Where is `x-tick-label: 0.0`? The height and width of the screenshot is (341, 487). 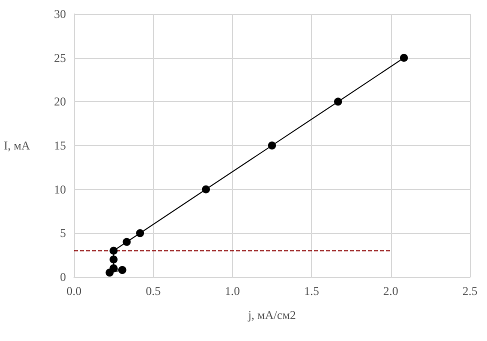
x-tick-label: 0.0 is located at coordinates (74, 291).